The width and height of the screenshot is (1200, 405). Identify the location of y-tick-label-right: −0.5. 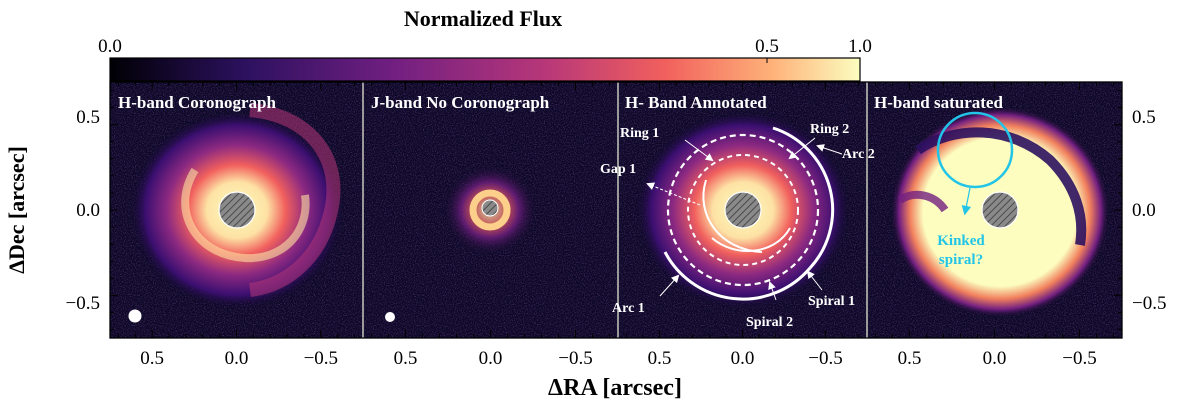
(1149, 303).